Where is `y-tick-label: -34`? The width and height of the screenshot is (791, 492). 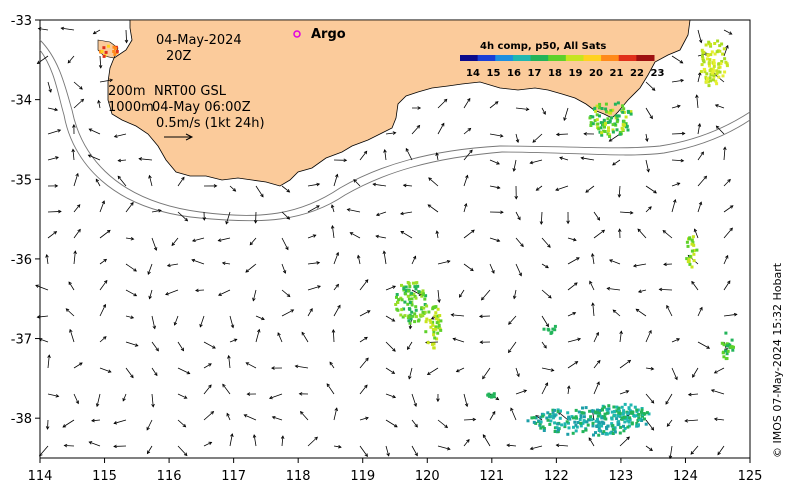 y-tick-label: -34 is located at coordinates (21, 101).